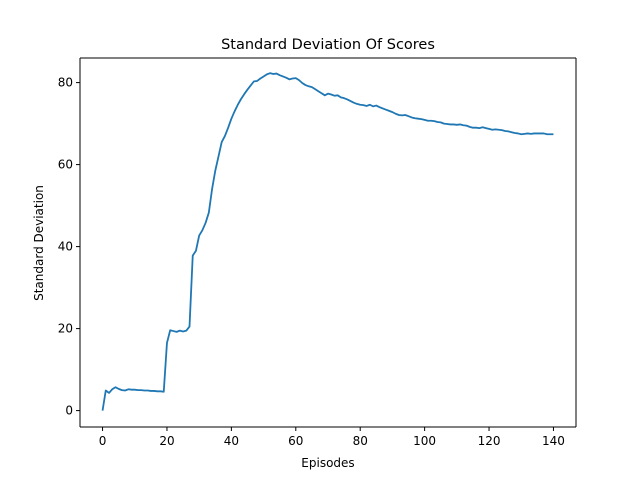 This screenshot has width=640, height=480. Describe the element at coordinates (65, 83) in the screenshot. I see `y-tick-label: 80` at that location.